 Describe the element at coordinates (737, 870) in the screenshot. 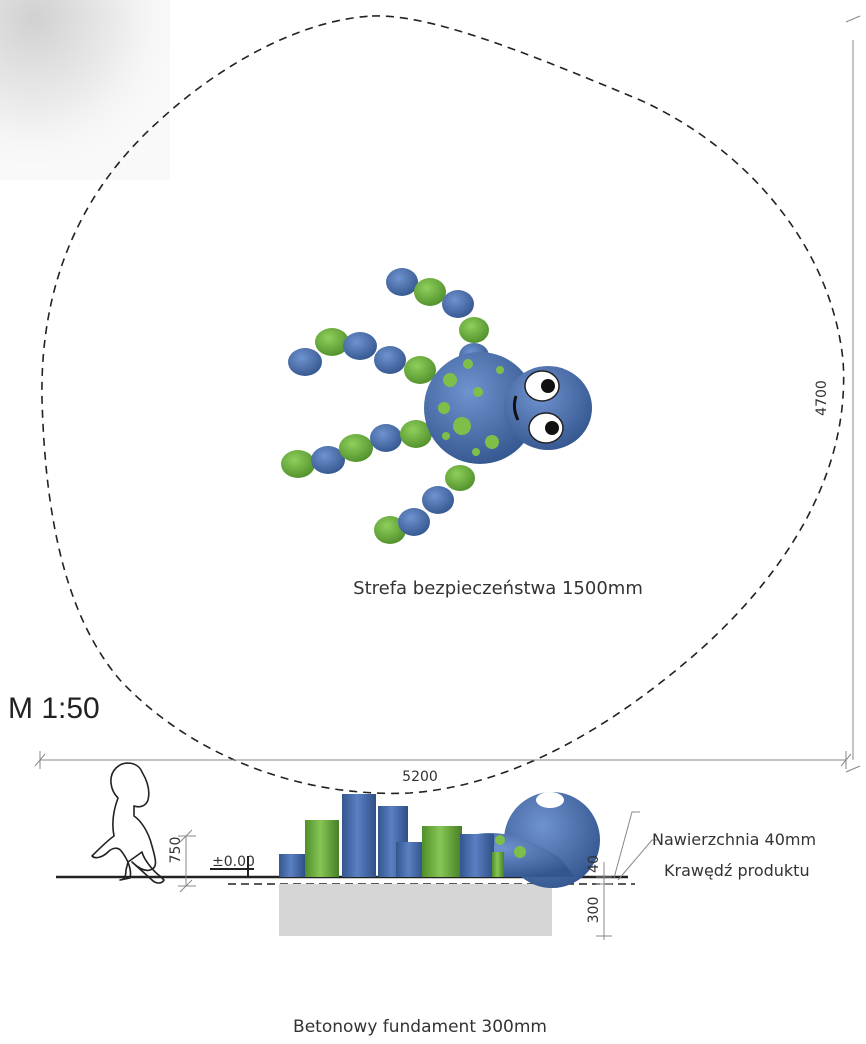

I see `product-edge-label: Krawędź produktu` at that location.